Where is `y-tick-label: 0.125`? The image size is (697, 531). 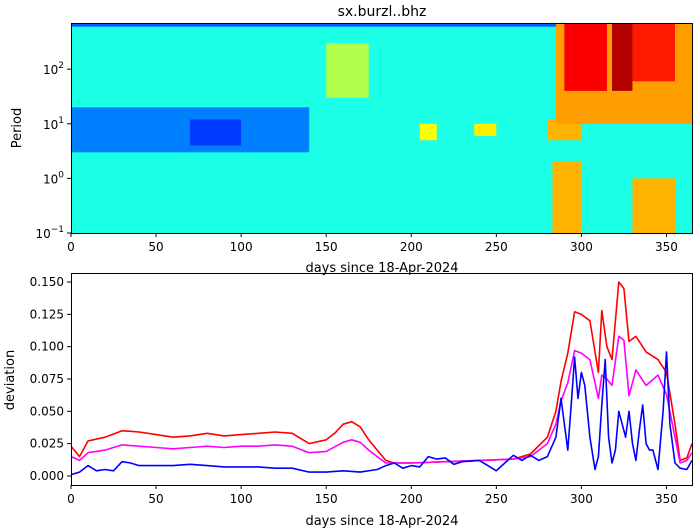 y-tick-label: 0.125 is located at coordinates (47, 314).